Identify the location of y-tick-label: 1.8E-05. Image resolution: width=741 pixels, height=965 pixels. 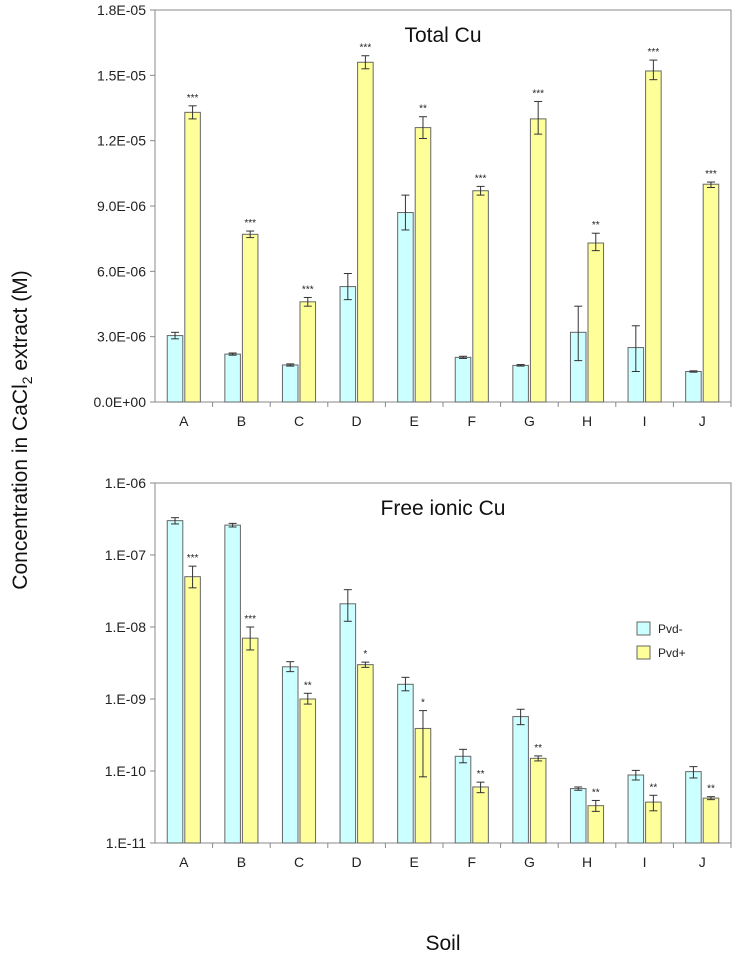
(121, 10).